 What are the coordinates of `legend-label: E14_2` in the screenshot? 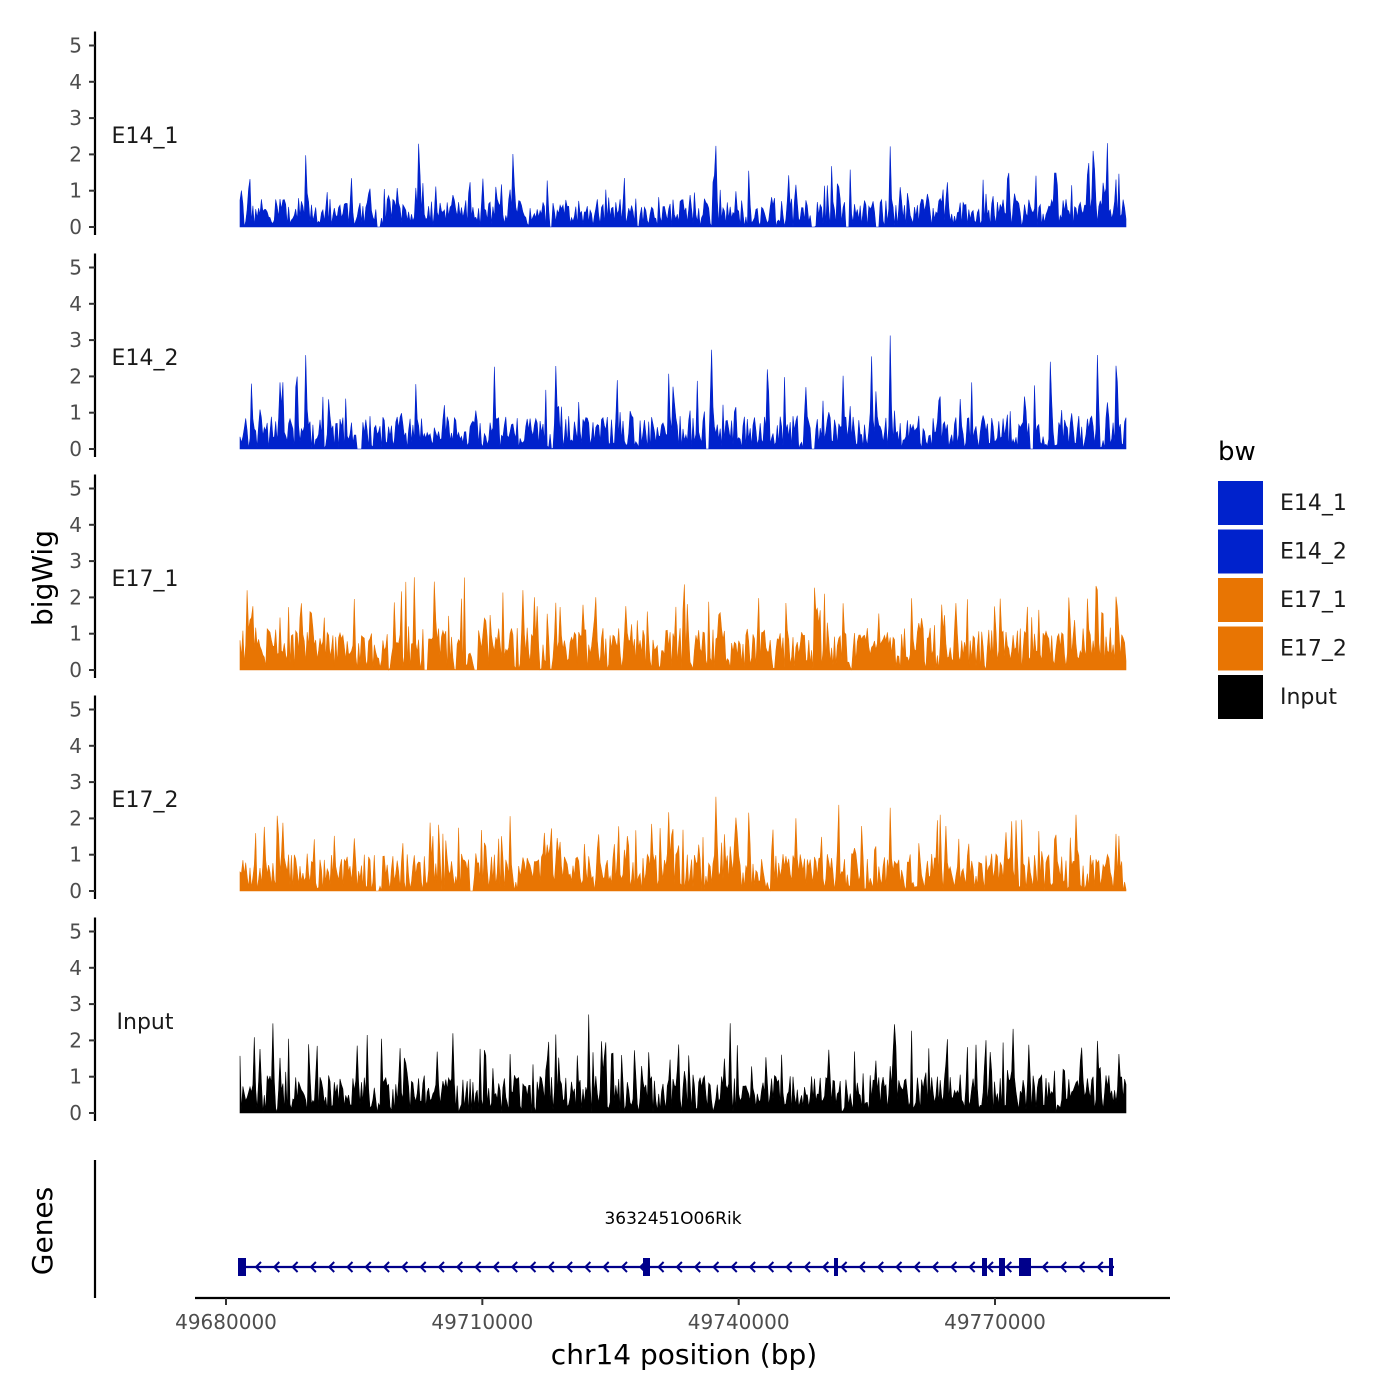 It's located at (1313, 552).